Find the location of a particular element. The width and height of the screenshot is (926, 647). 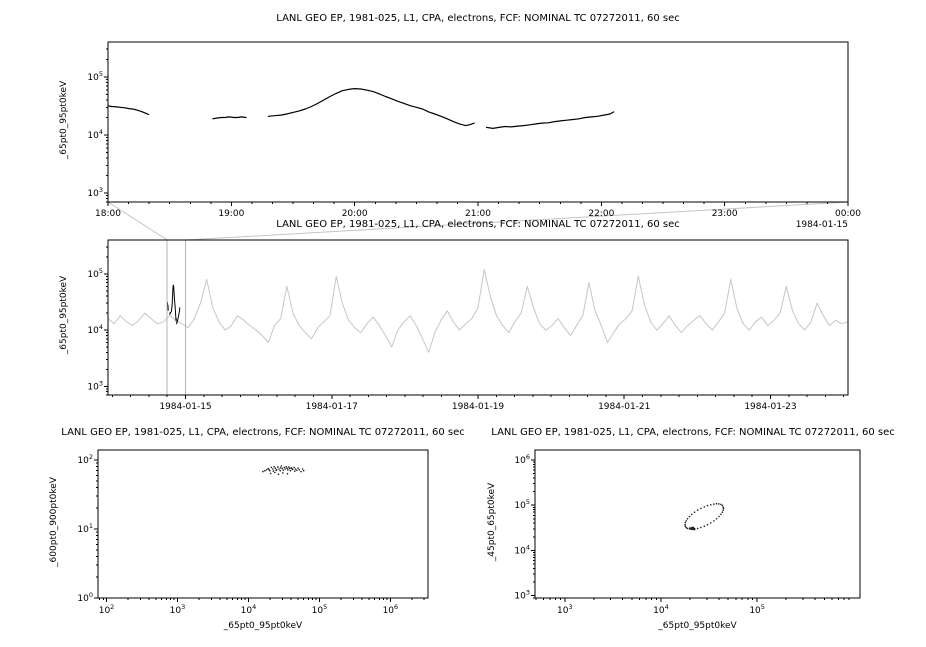

svg-text: 18:00 is located at coordinates (108, 214).